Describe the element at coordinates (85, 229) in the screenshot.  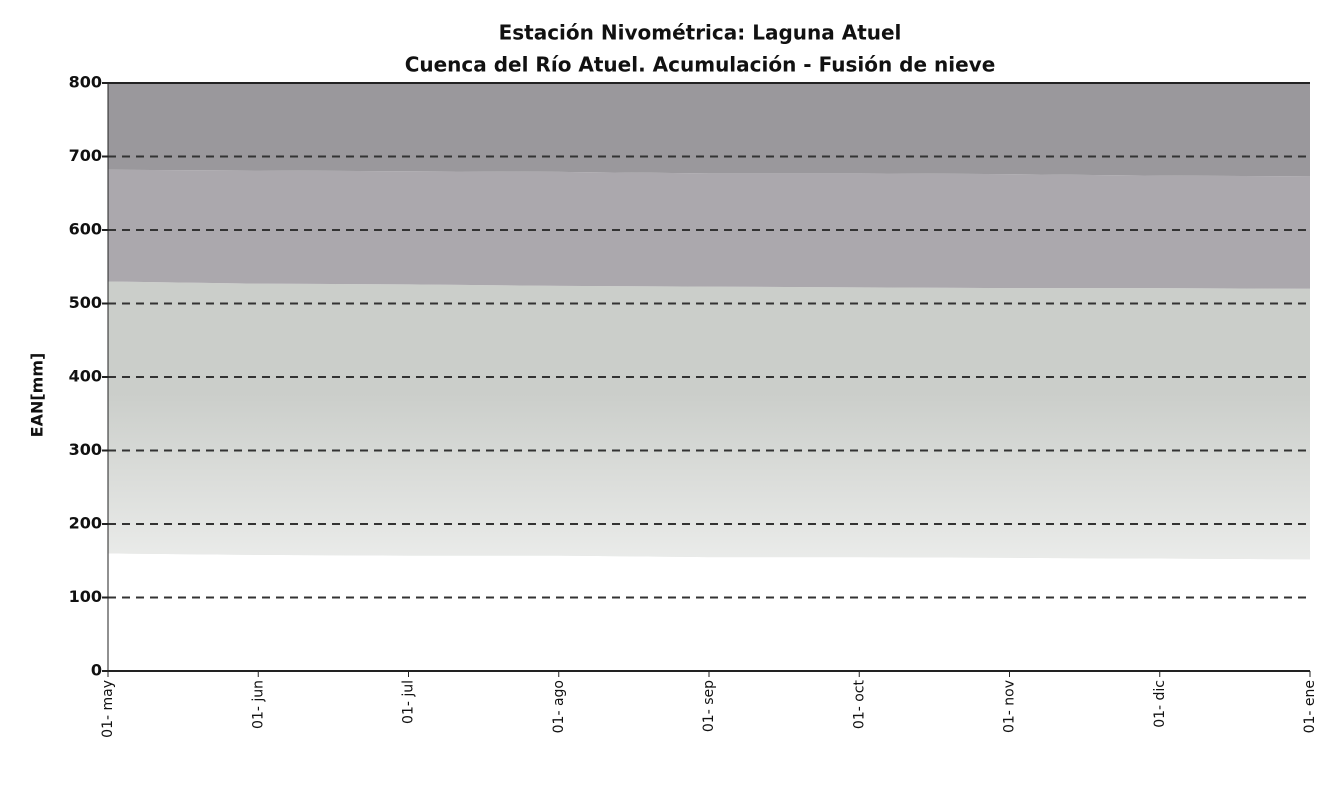
I see `y-tick-label: 600` at that location.